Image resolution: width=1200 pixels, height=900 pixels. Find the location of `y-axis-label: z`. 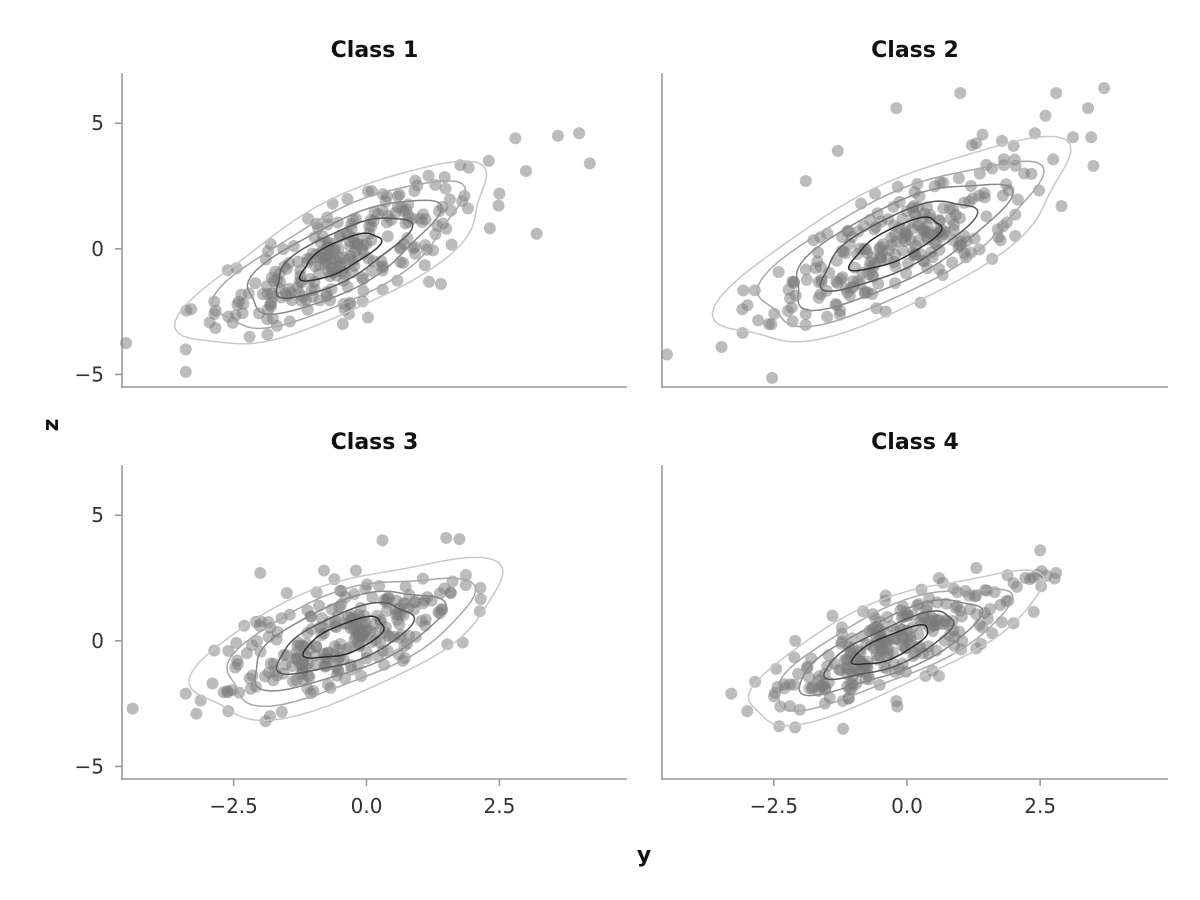

y-axis-label: z is located at coordinates (51, 425).